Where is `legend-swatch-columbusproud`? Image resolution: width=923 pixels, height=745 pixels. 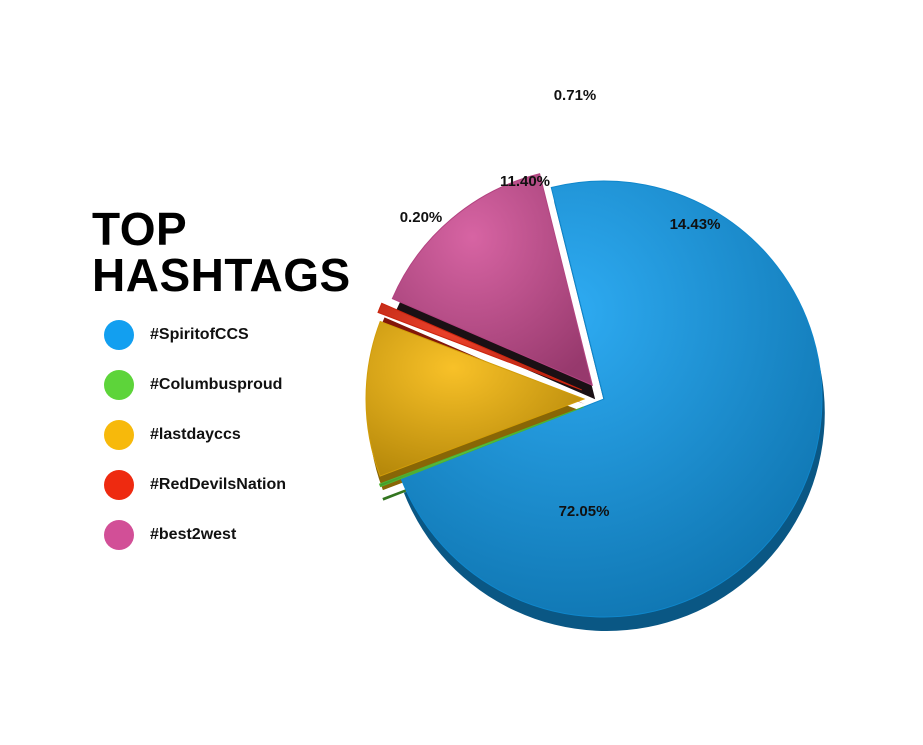 legend-swatch-columbusproud is located at coordinates (119, 385).